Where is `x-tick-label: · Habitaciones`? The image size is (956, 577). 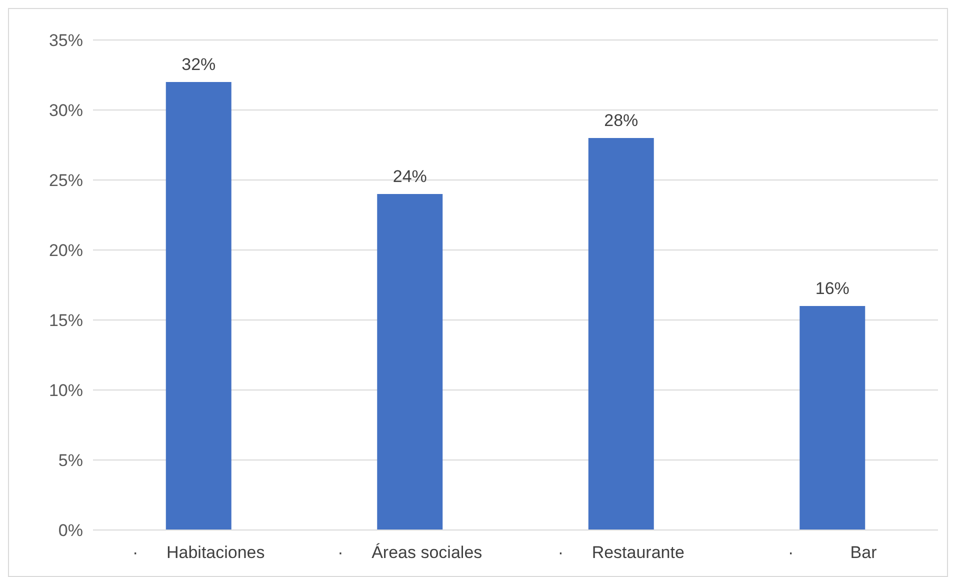 x-tick-label: · Habitaciones is located at coordinates (198, 552).